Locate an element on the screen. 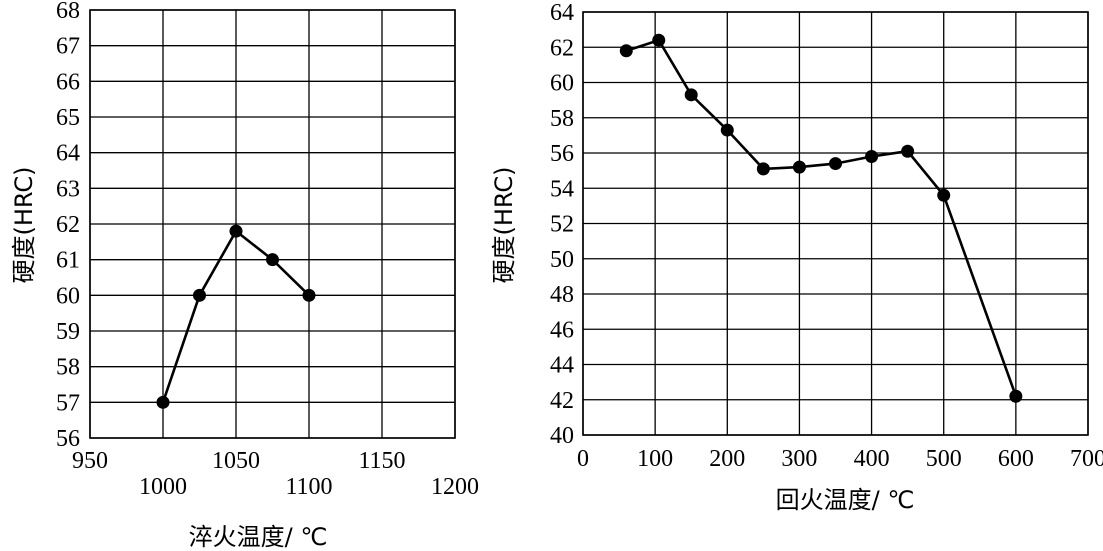 This screenshot has width=1103, height=551. y-tick-label: 52 is located at coordinates (562, 225).